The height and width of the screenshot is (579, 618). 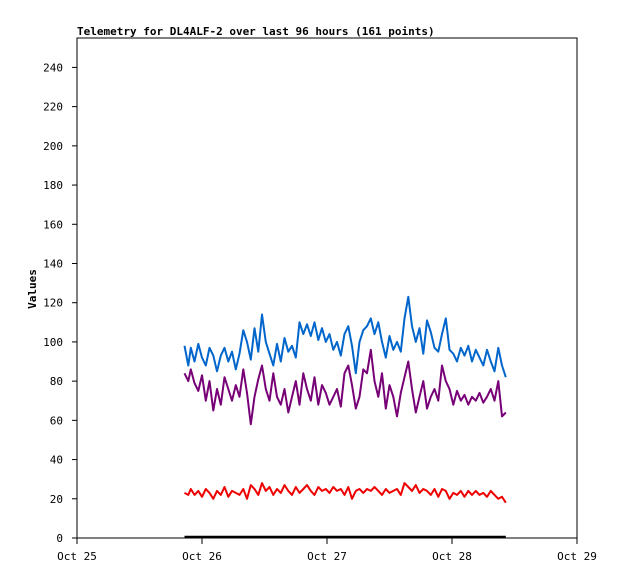 I want to click on y-tick-label: 180, so click(x=53, y=185).